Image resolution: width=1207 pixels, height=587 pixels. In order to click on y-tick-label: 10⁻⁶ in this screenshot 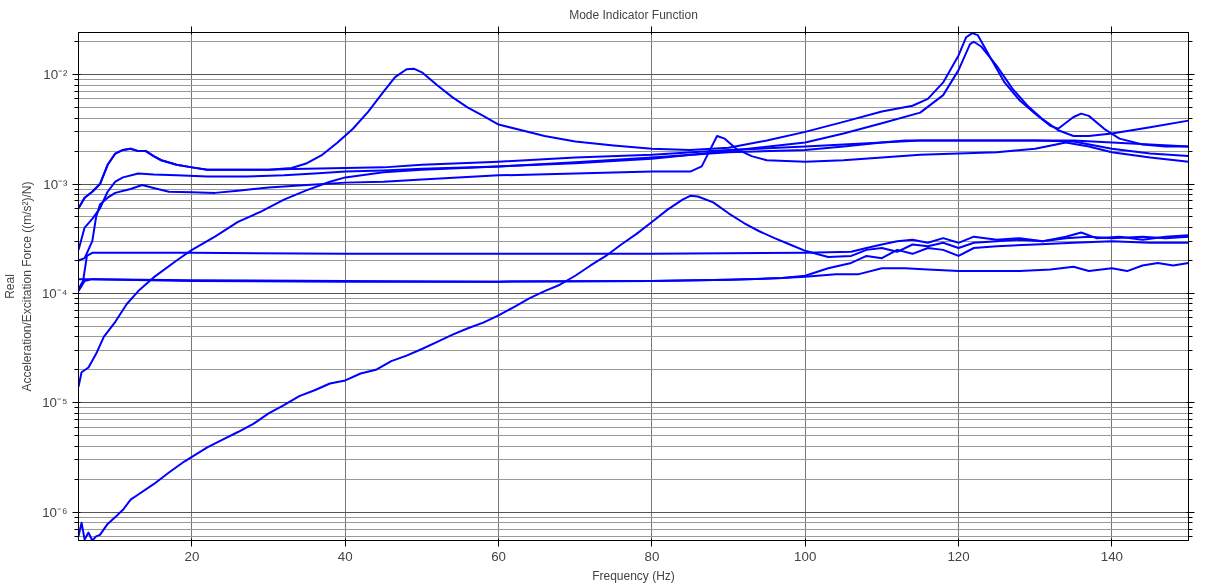, I will do `click(55, 512)`.